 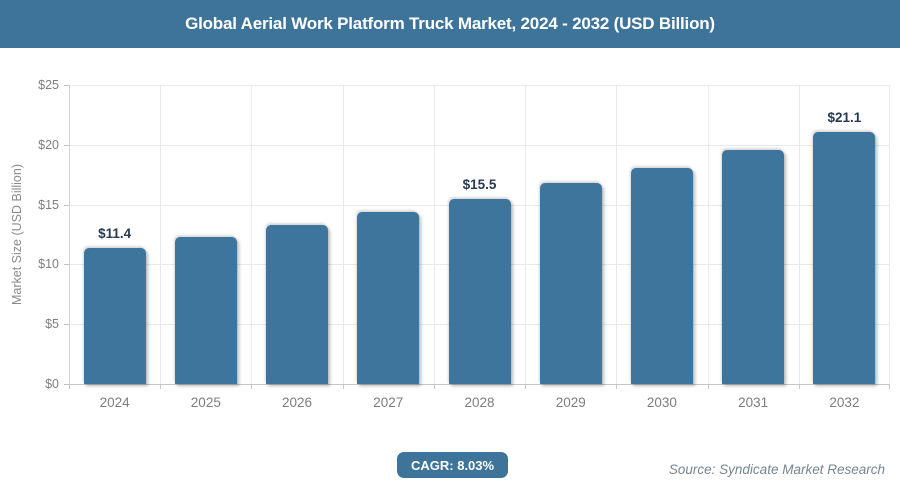 What do you see at coordinates (661, 402) in the screenshot?
I see `x-tick-label: 2030` at bounding box center [661, 402].